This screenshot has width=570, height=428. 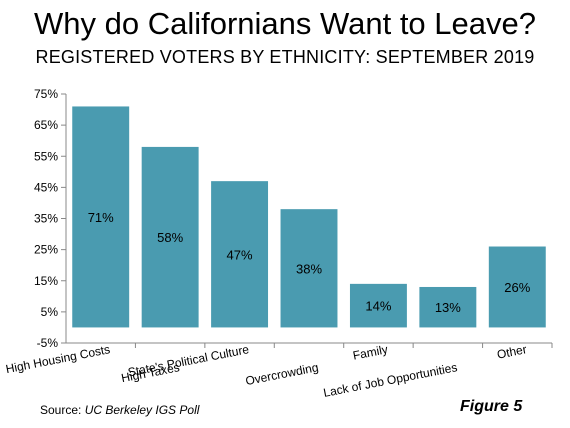 I want to click on data-label: 26%, so click(x=517, y=287).